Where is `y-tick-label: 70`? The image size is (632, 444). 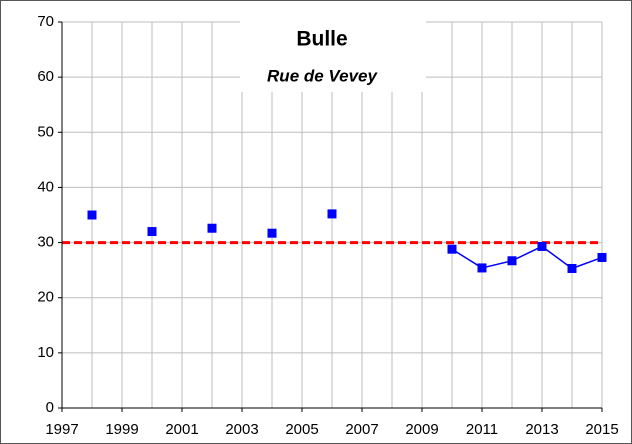
y-tick-label: 70 is located at coordinates (45, 21).